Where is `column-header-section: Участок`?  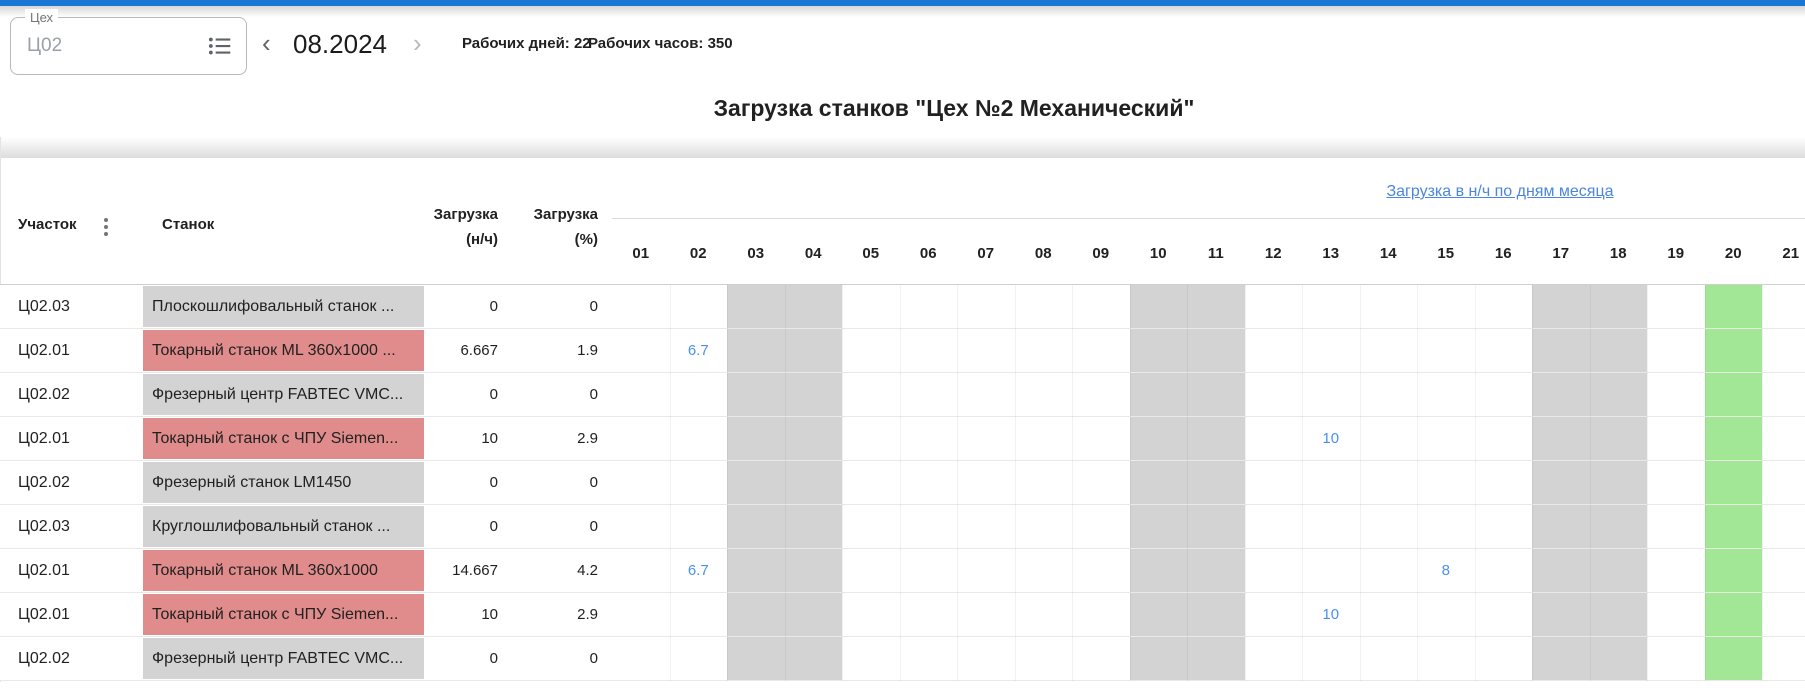 column-header-section: Участок is located at coordinates (47, 224).